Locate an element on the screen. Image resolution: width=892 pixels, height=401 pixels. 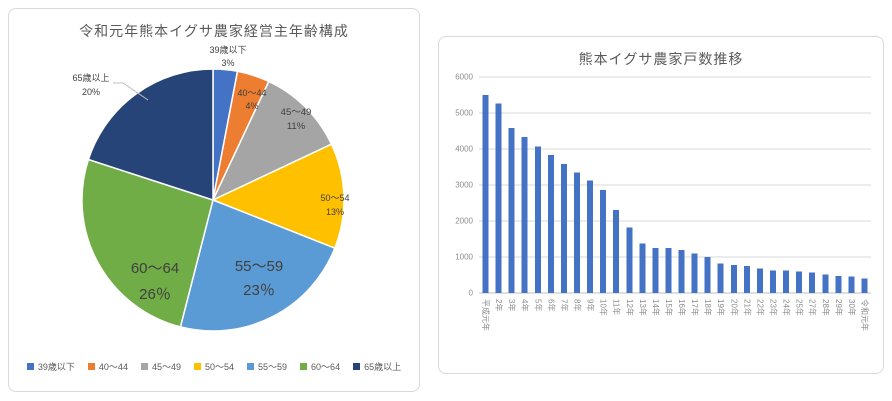
bar-16年 is located at coordinates (681, 271).